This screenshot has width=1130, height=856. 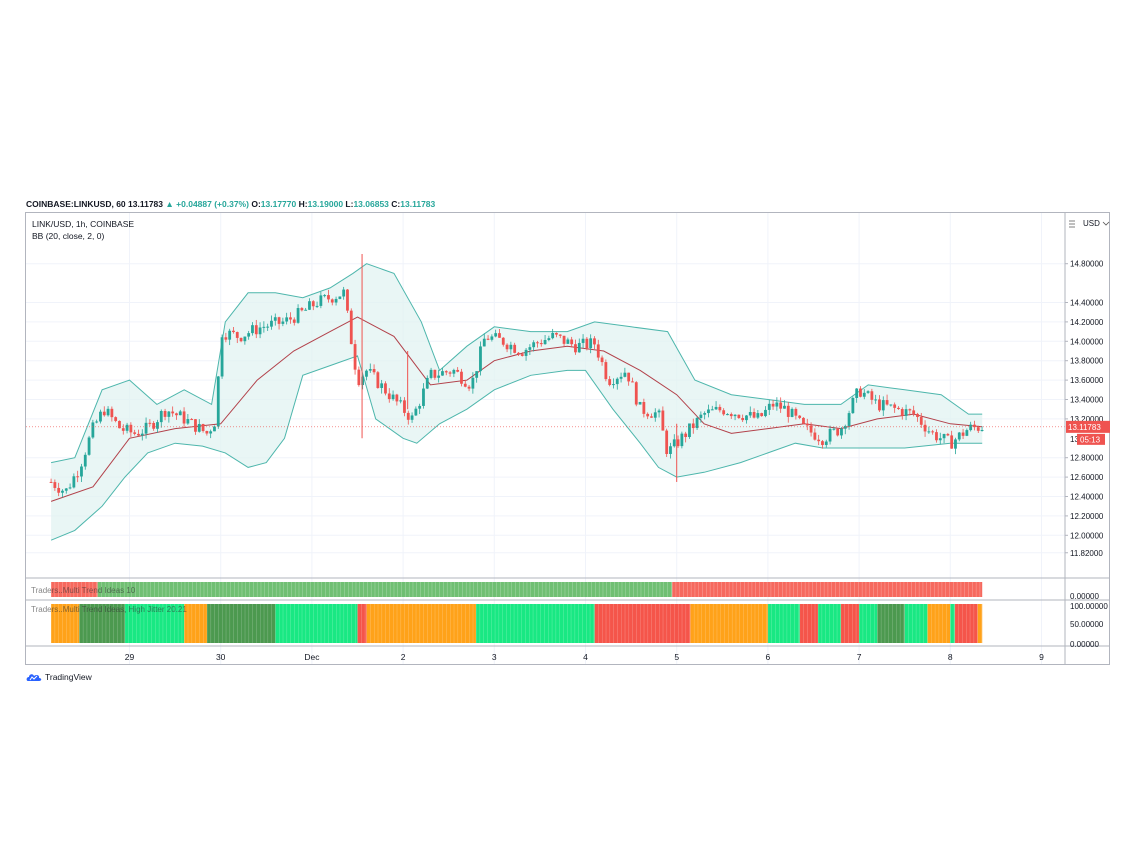 What do you see at coordinates (859, 657) in the screenshot?
I see `x-tick-label: 7` at bounding box center [859, 657].